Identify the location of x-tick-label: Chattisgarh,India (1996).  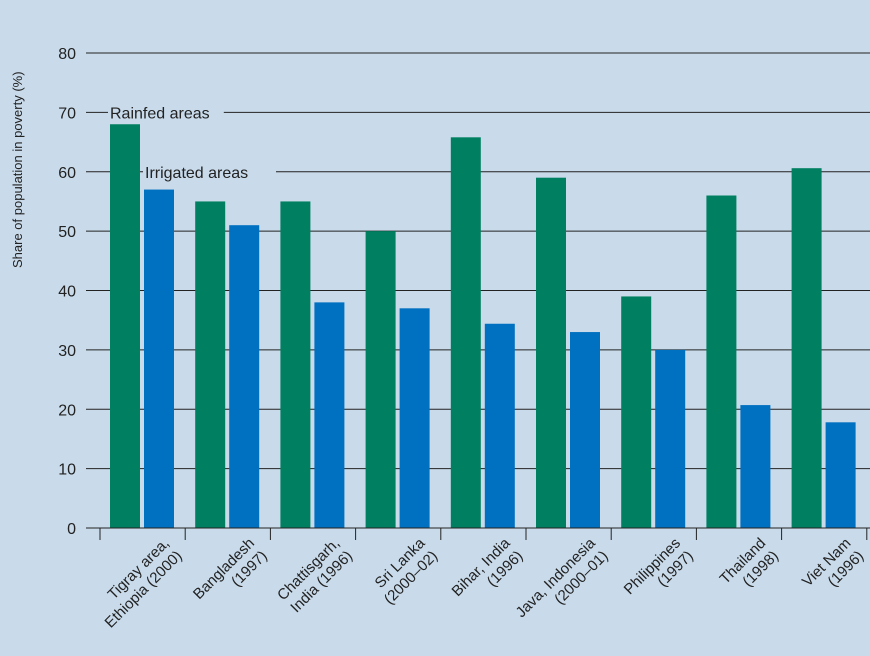
(315, 576).